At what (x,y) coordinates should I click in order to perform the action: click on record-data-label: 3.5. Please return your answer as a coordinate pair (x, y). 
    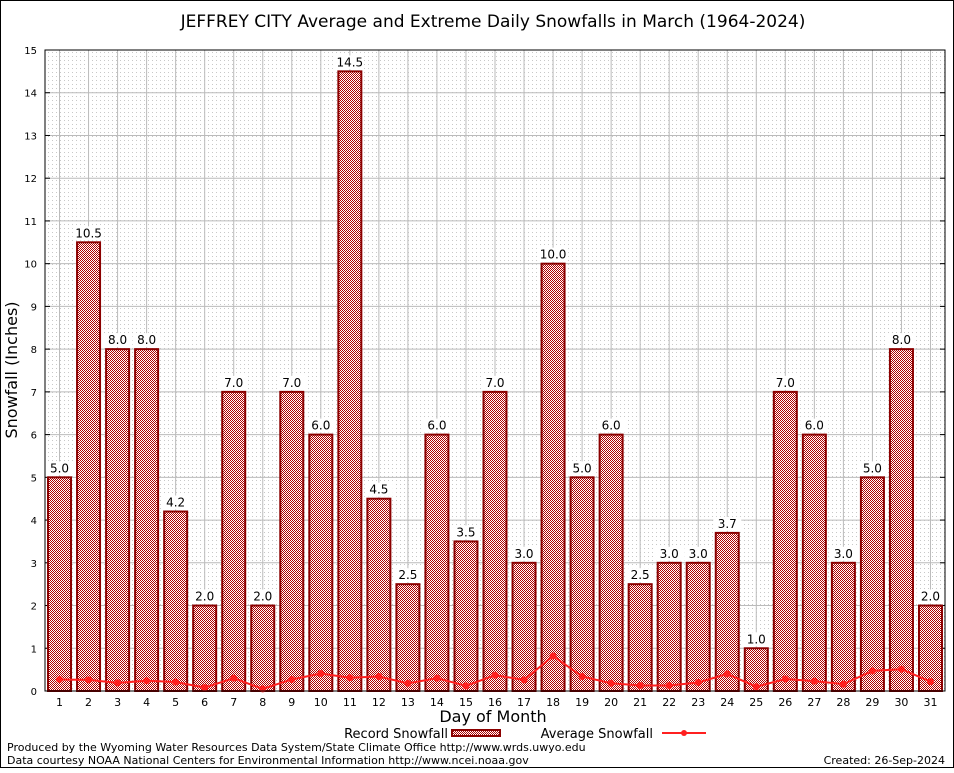
    Looking at the image, I should click on (465, 532).